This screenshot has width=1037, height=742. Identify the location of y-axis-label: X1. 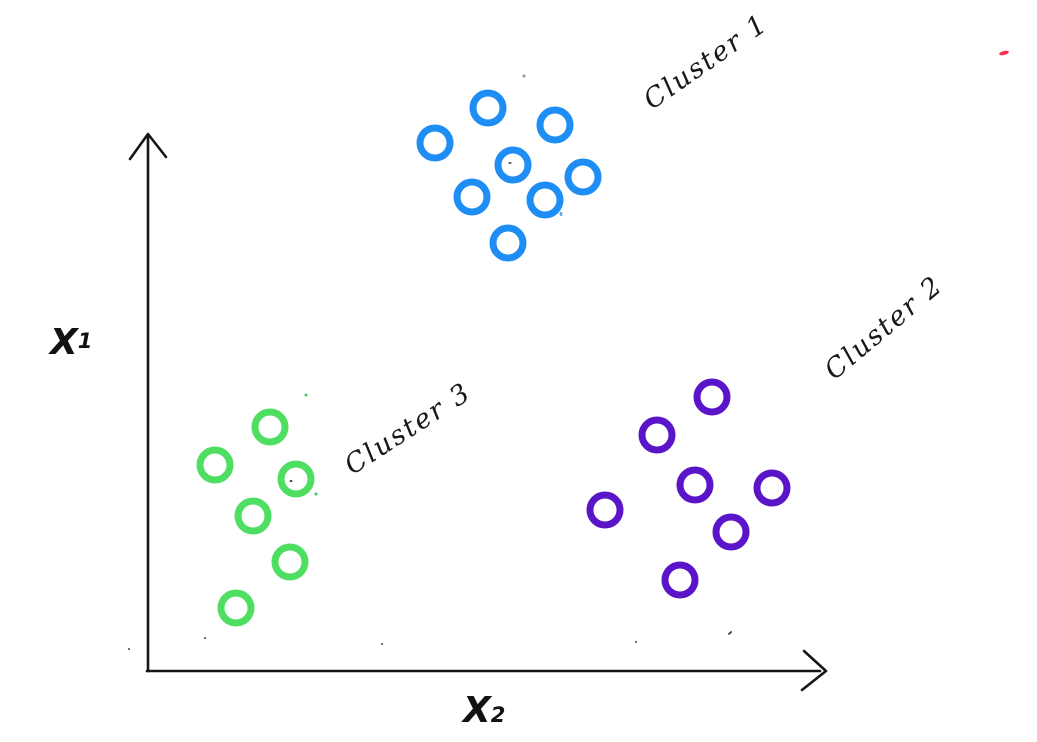
(71, 342).